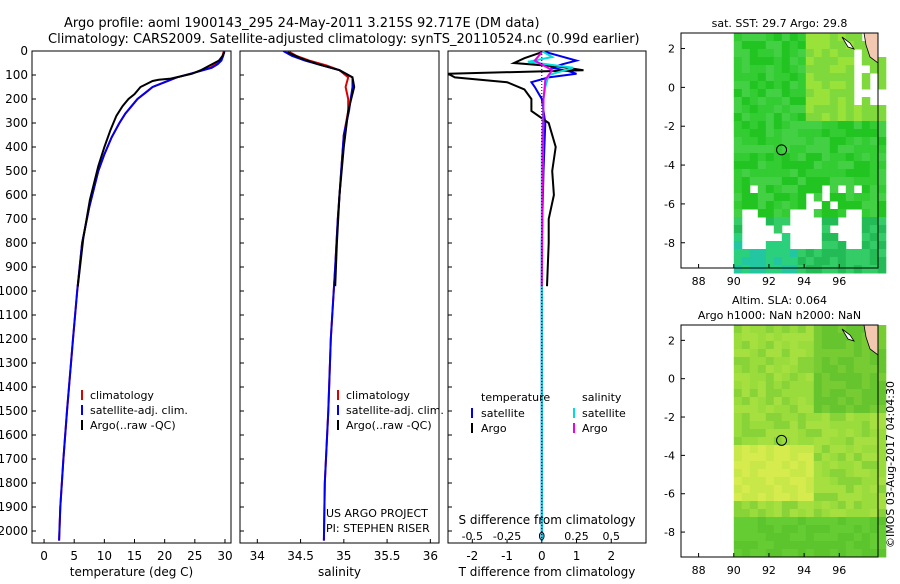 This screenshot has height=584, width=900. I want to click on y-tick-label: 1600, so click(14, 435).